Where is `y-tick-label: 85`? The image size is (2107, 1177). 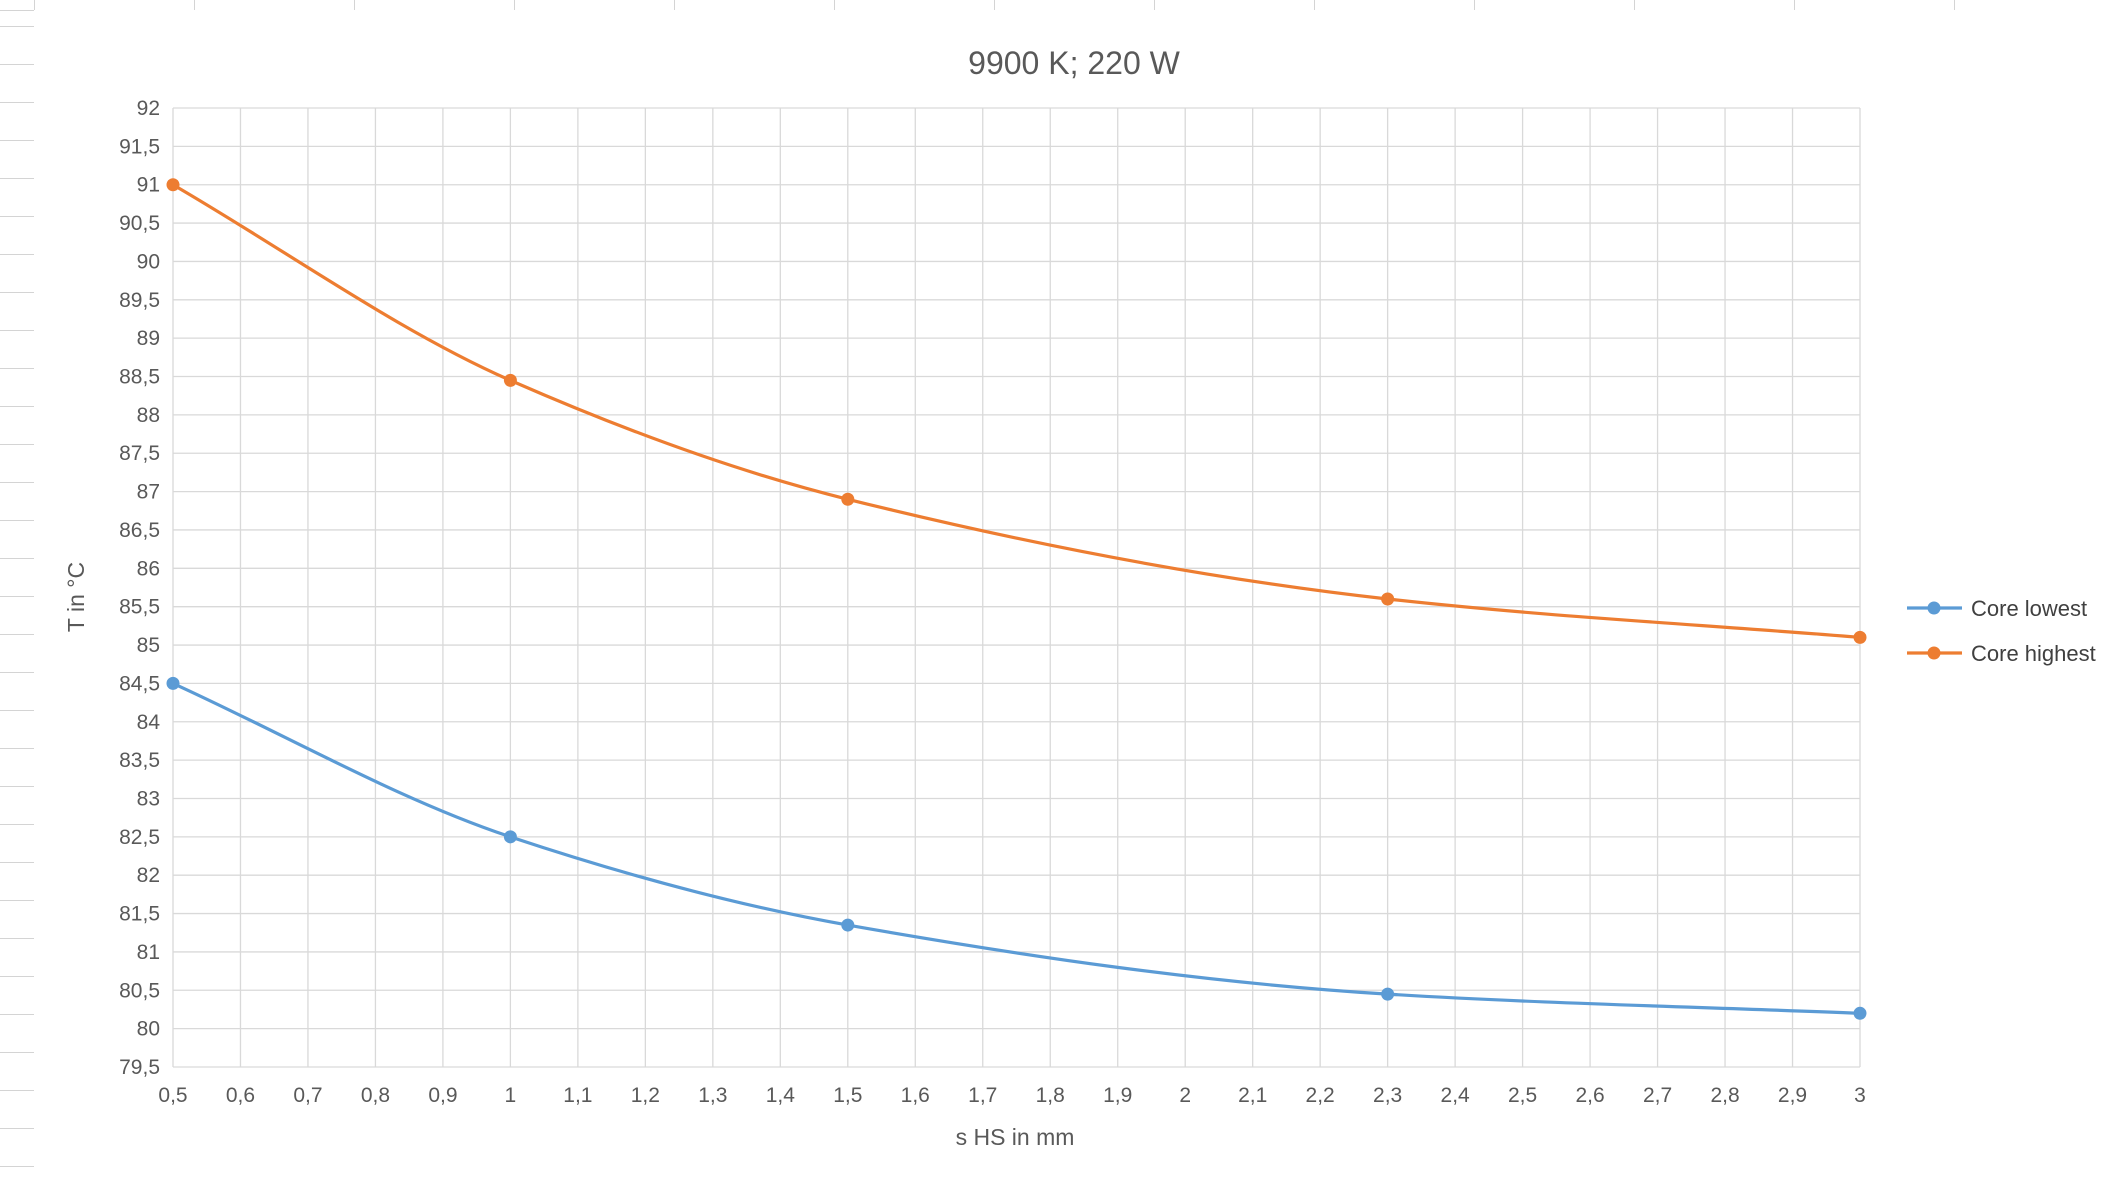
y-tick-label: 85 is located at coordinates (148, 645).